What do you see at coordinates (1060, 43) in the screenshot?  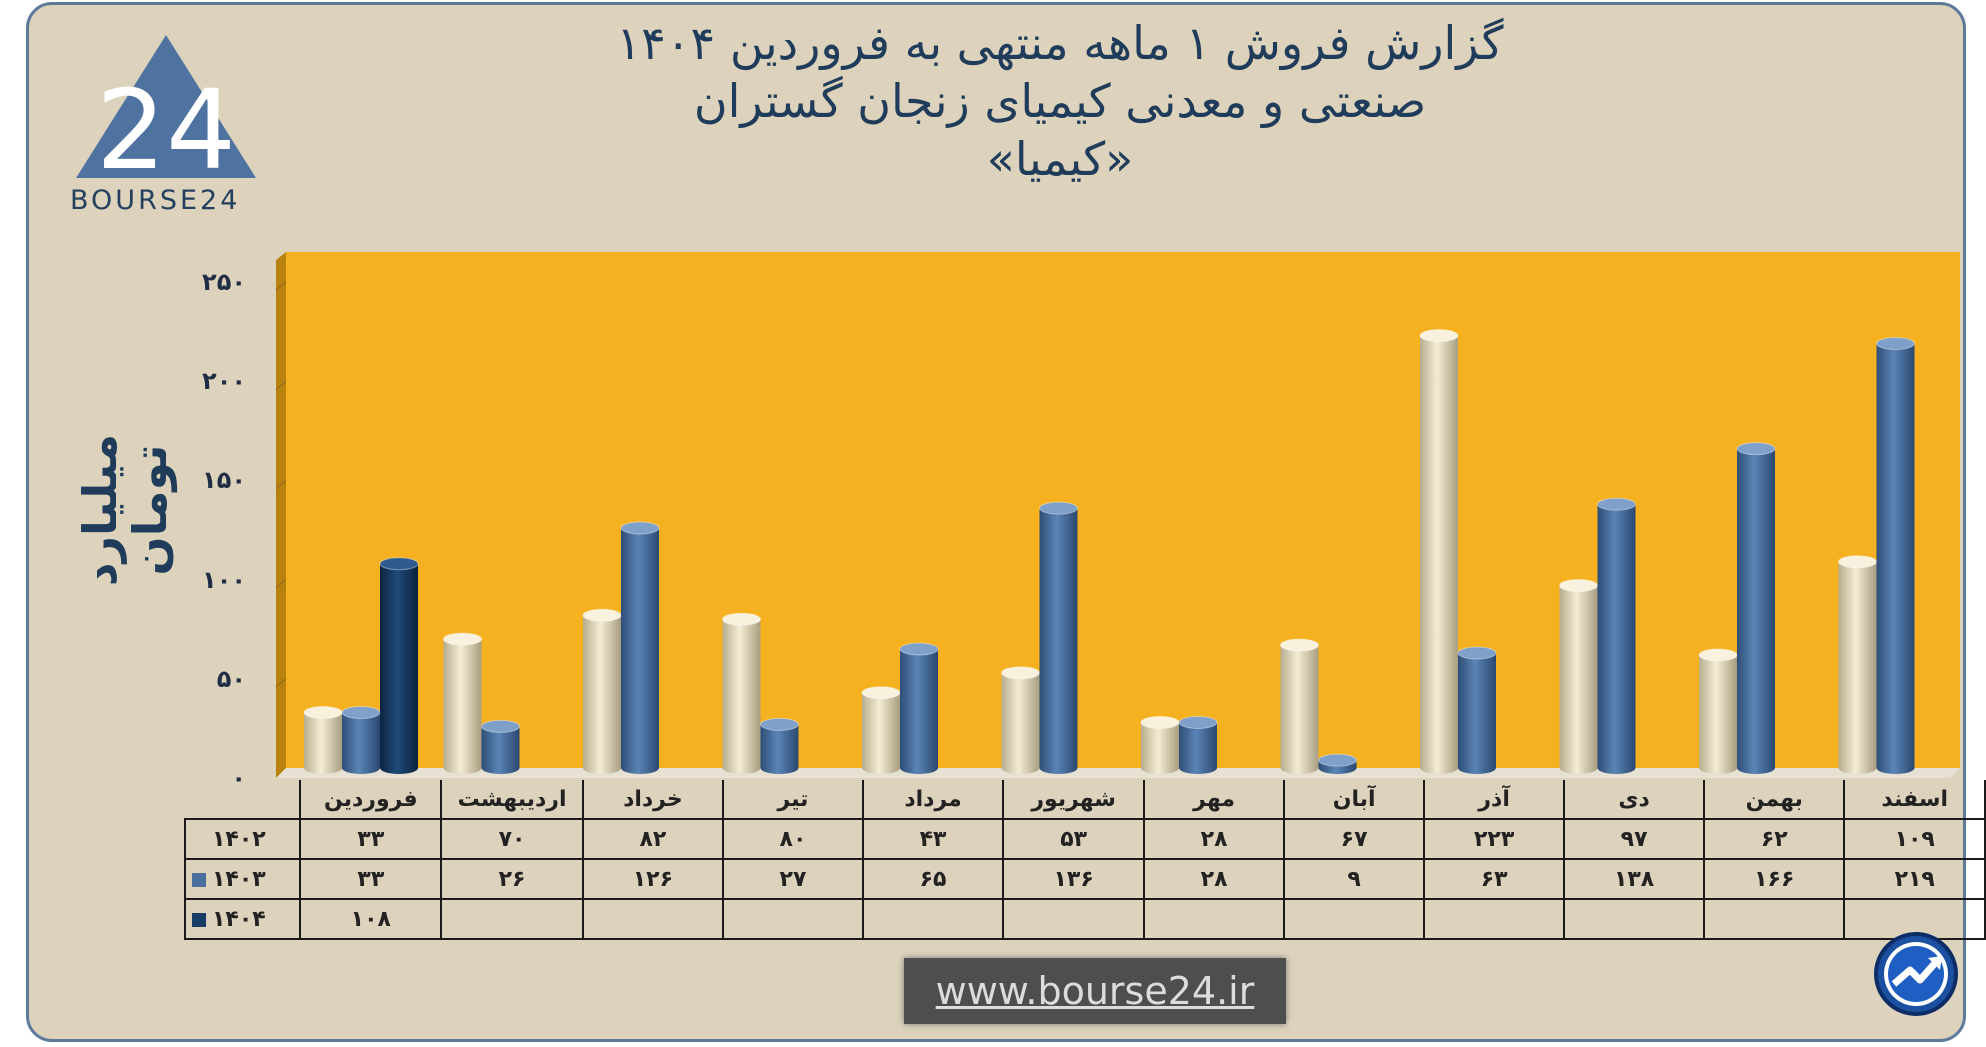 I see `title-line-1: گزارش فروش ۱ ماهه منتهی به فروردین ۱۴۰۴` at bounding box center [1060, 43].